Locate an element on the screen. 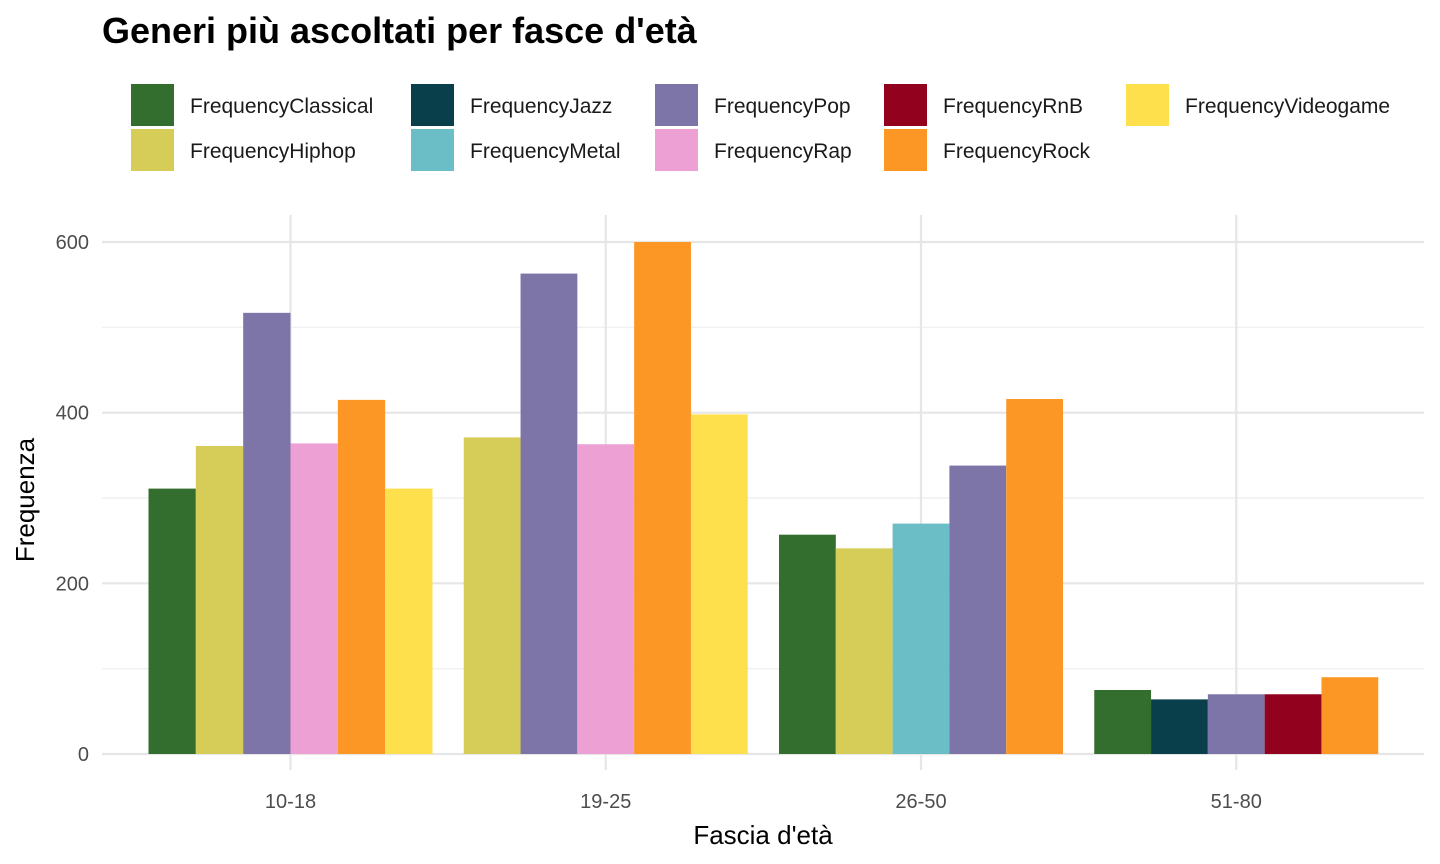  bar-26-50-frequencyhiphop is located at coordinates (864, 651).